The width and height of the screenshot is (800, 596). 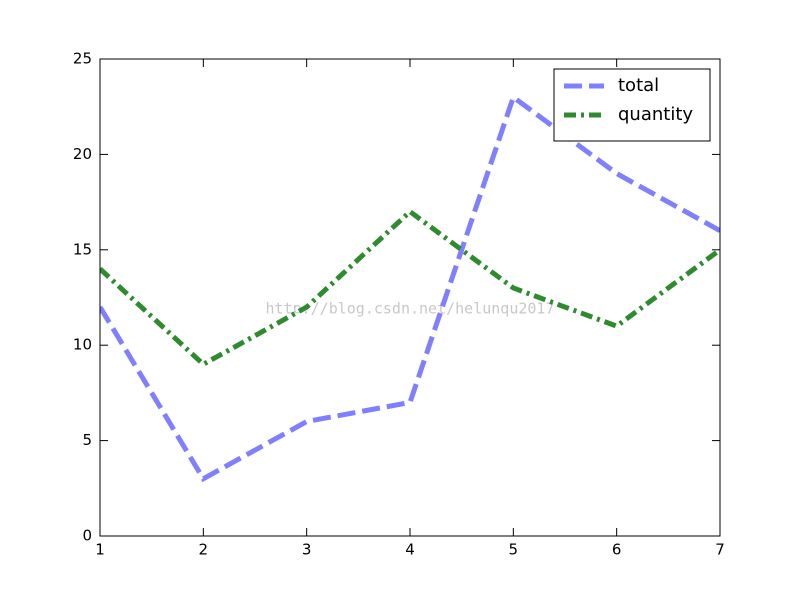 What do you see at coordinates (87, 536) in the screenshot?
I see `y-tick-label: 0` at bounding box center [87, 536].